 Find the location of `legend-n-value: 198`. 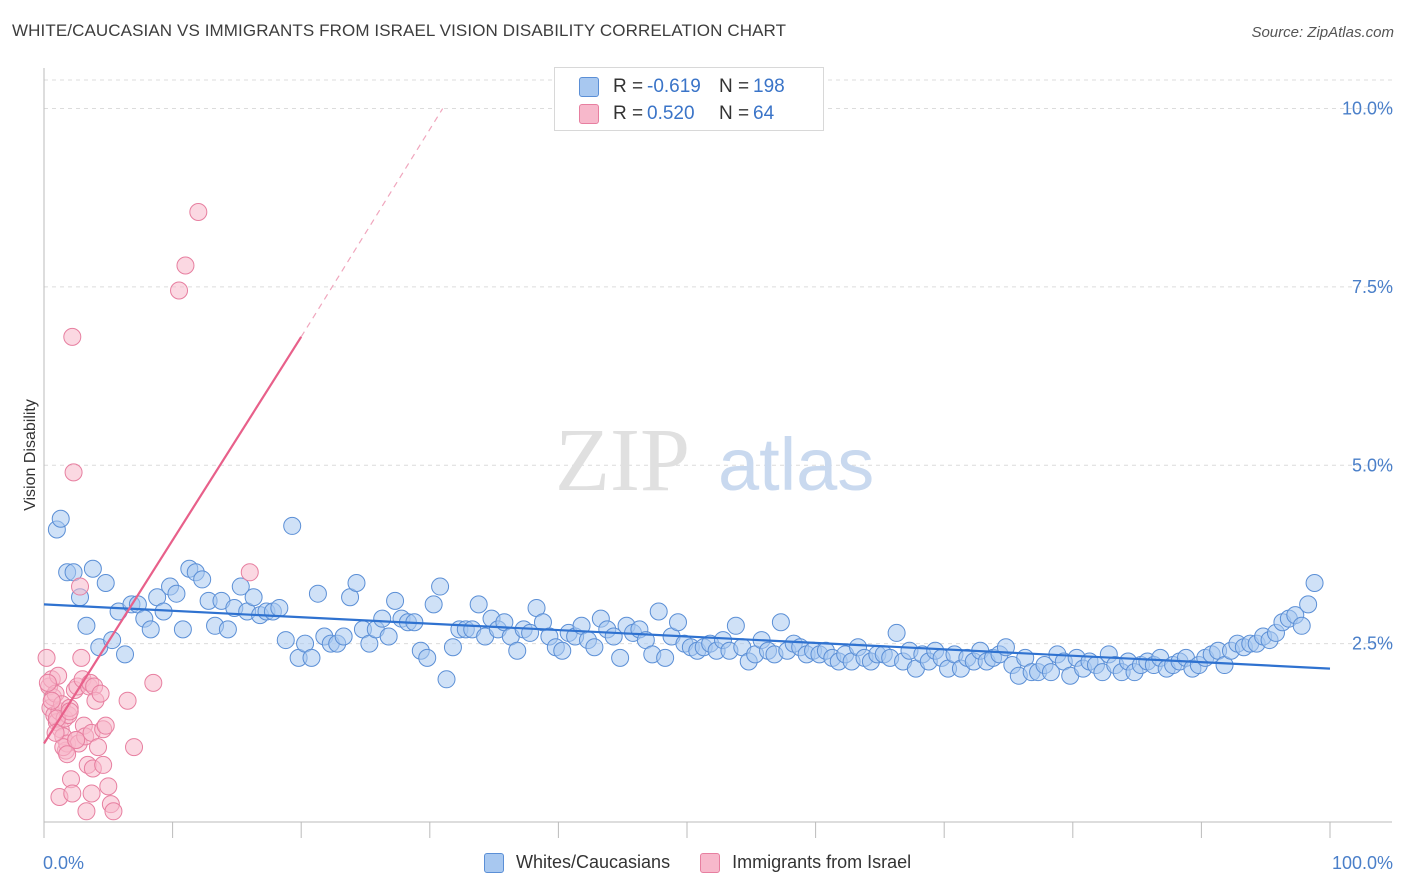

legend-n-value: 198 is located at coordinates (769, 86).